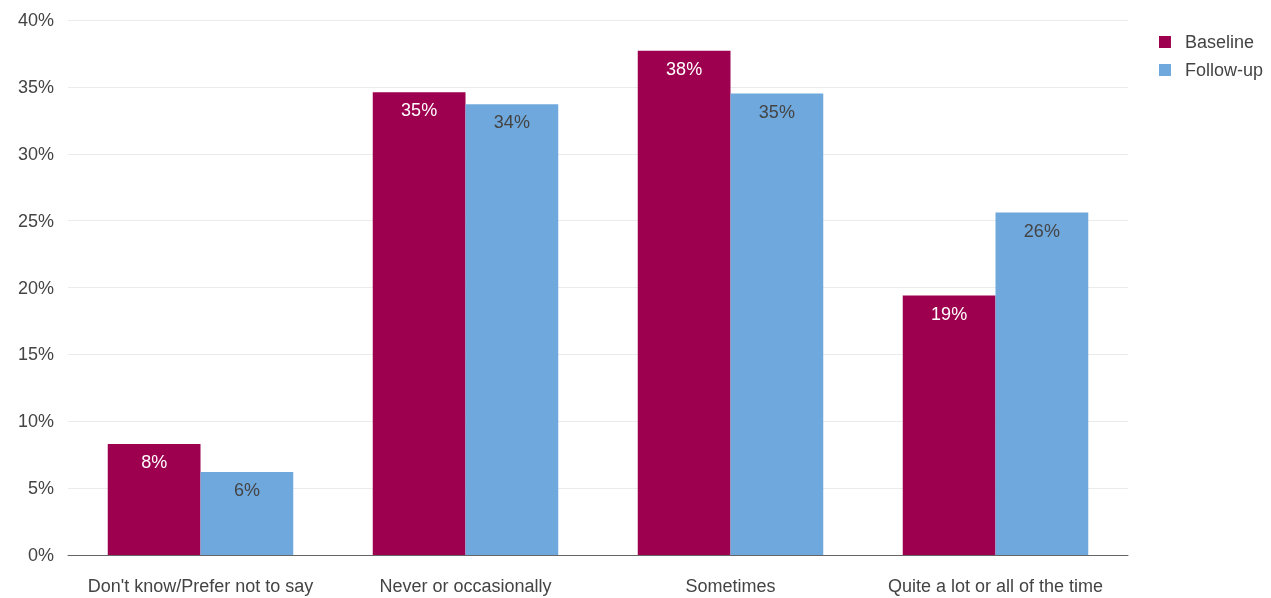  Describe the element at coordinates (35, 421) in the screenshot. I see `y-tick-label: 10%` at that location.